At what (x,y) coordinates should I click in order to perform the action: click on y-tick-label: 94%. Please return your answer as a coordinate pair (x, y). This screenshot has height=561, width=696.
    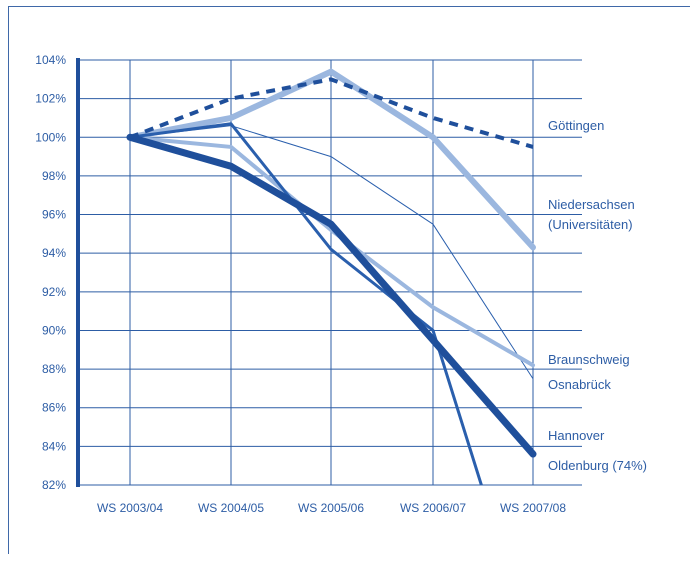
    Looking at the image, I should click on (54, 253).